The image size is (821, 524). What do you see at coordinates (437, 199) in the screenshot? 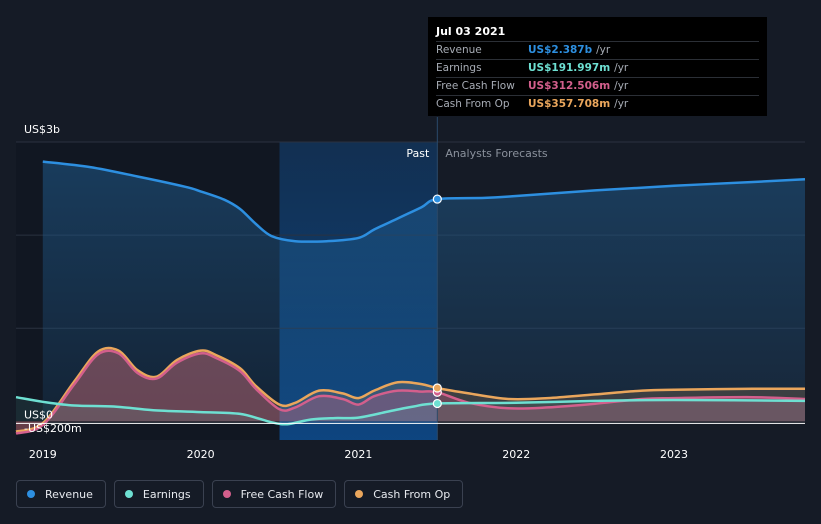
I see `marker-revenue` at bounding box center [437, 199].